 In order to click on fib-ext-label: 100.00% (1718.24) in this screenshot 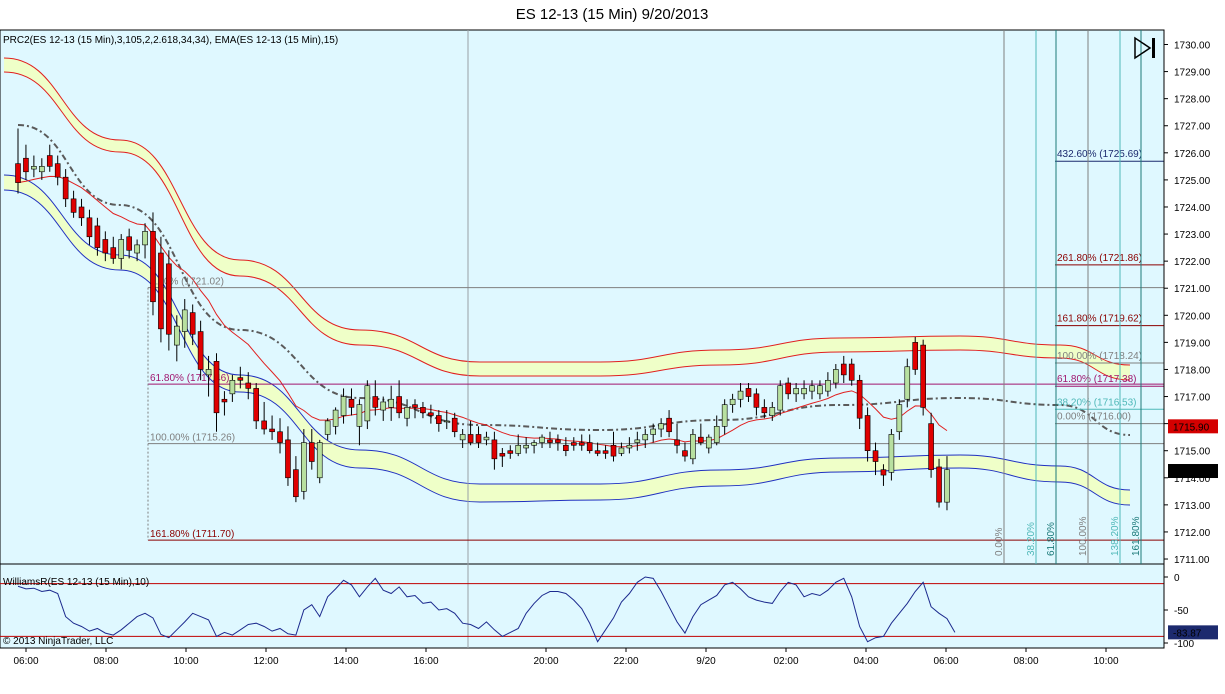, I will do `click(1099, 356)`.